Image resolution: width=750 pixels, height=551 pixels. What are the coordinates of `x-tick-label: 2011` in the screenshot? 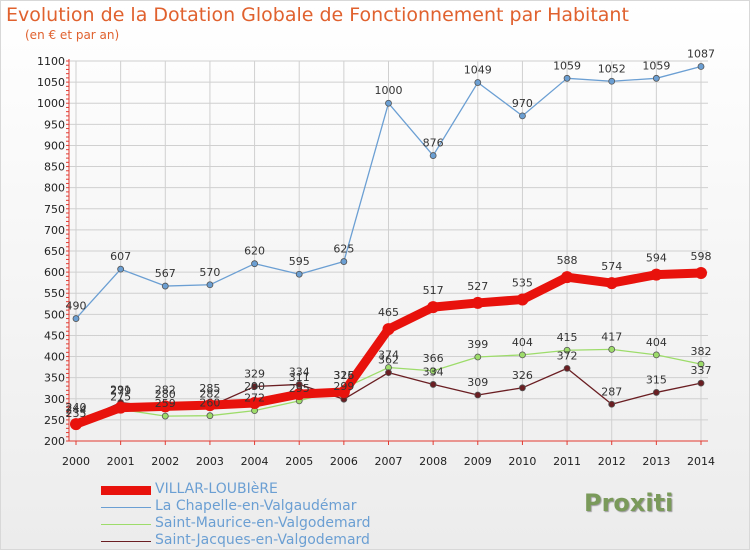 It's located at (567, 461).